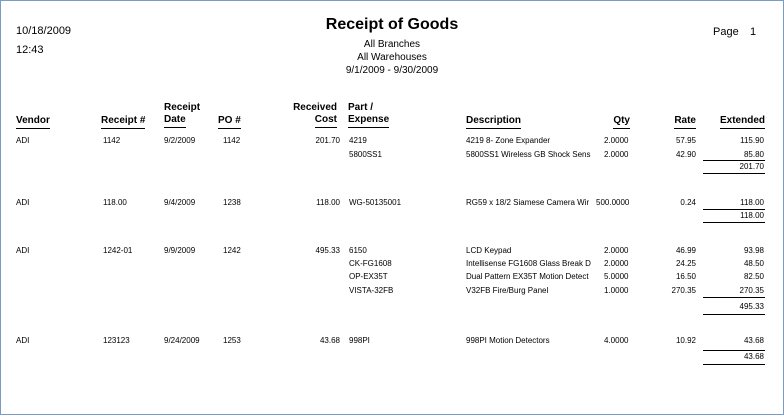 The image size is (784, 415). I want to click on line-extended: 93.98, so click(753, 250).